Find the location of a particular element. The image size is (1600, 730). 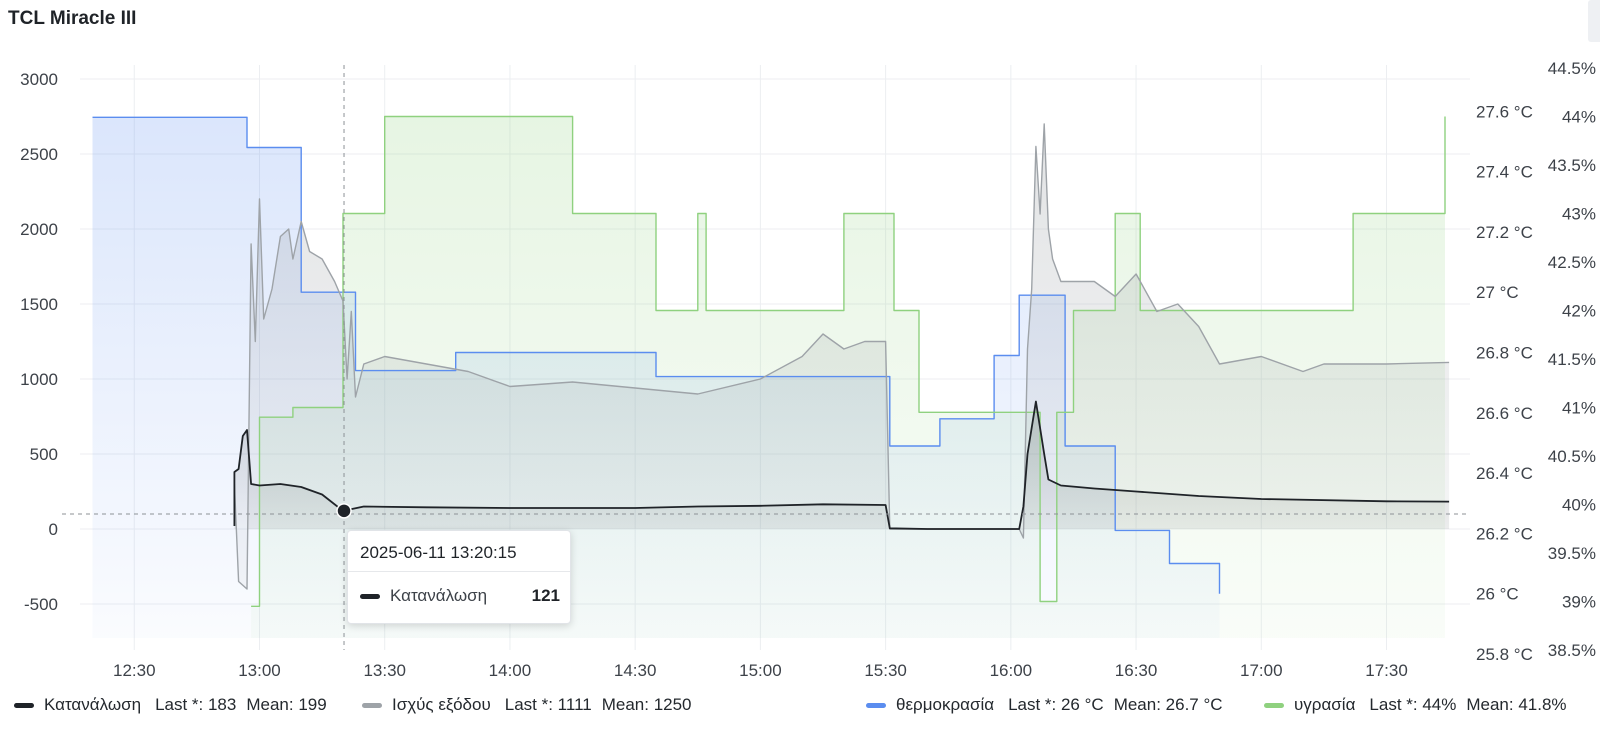

legend-mean: Mean: 1250 is located at coordinates (646, 704).